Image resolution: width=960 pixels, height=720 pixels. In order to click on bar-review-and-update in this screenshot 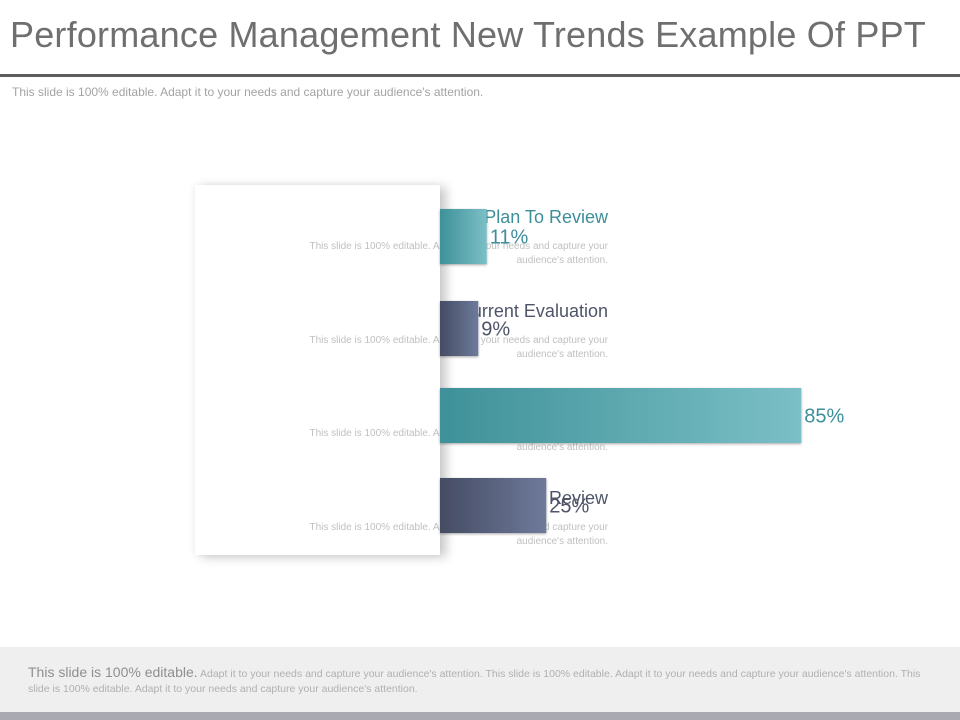, I will do `click(621, 415)`.